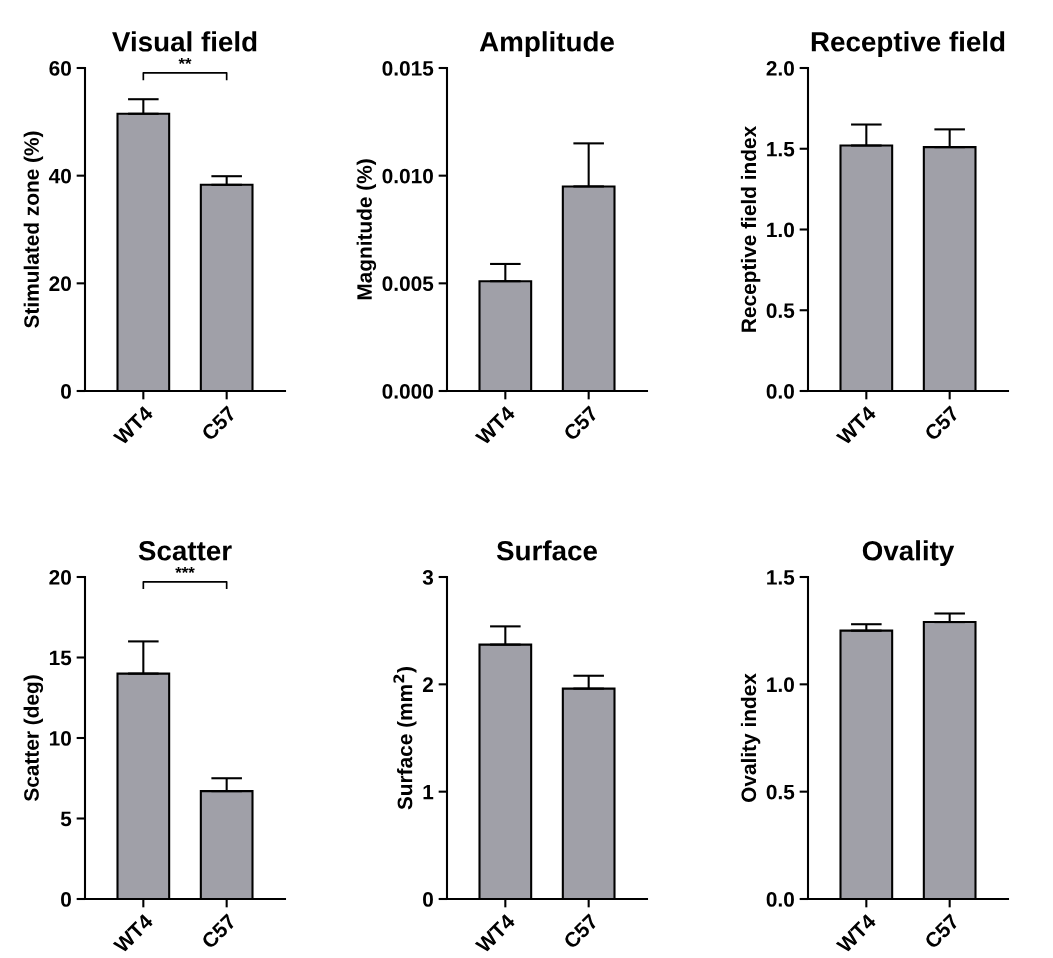 The height and width of the screenshot is (958, 1053). Describe the element at coordinates (750, 737) in the screenshot. I see `y-axis-title: Ovality index` at that location.